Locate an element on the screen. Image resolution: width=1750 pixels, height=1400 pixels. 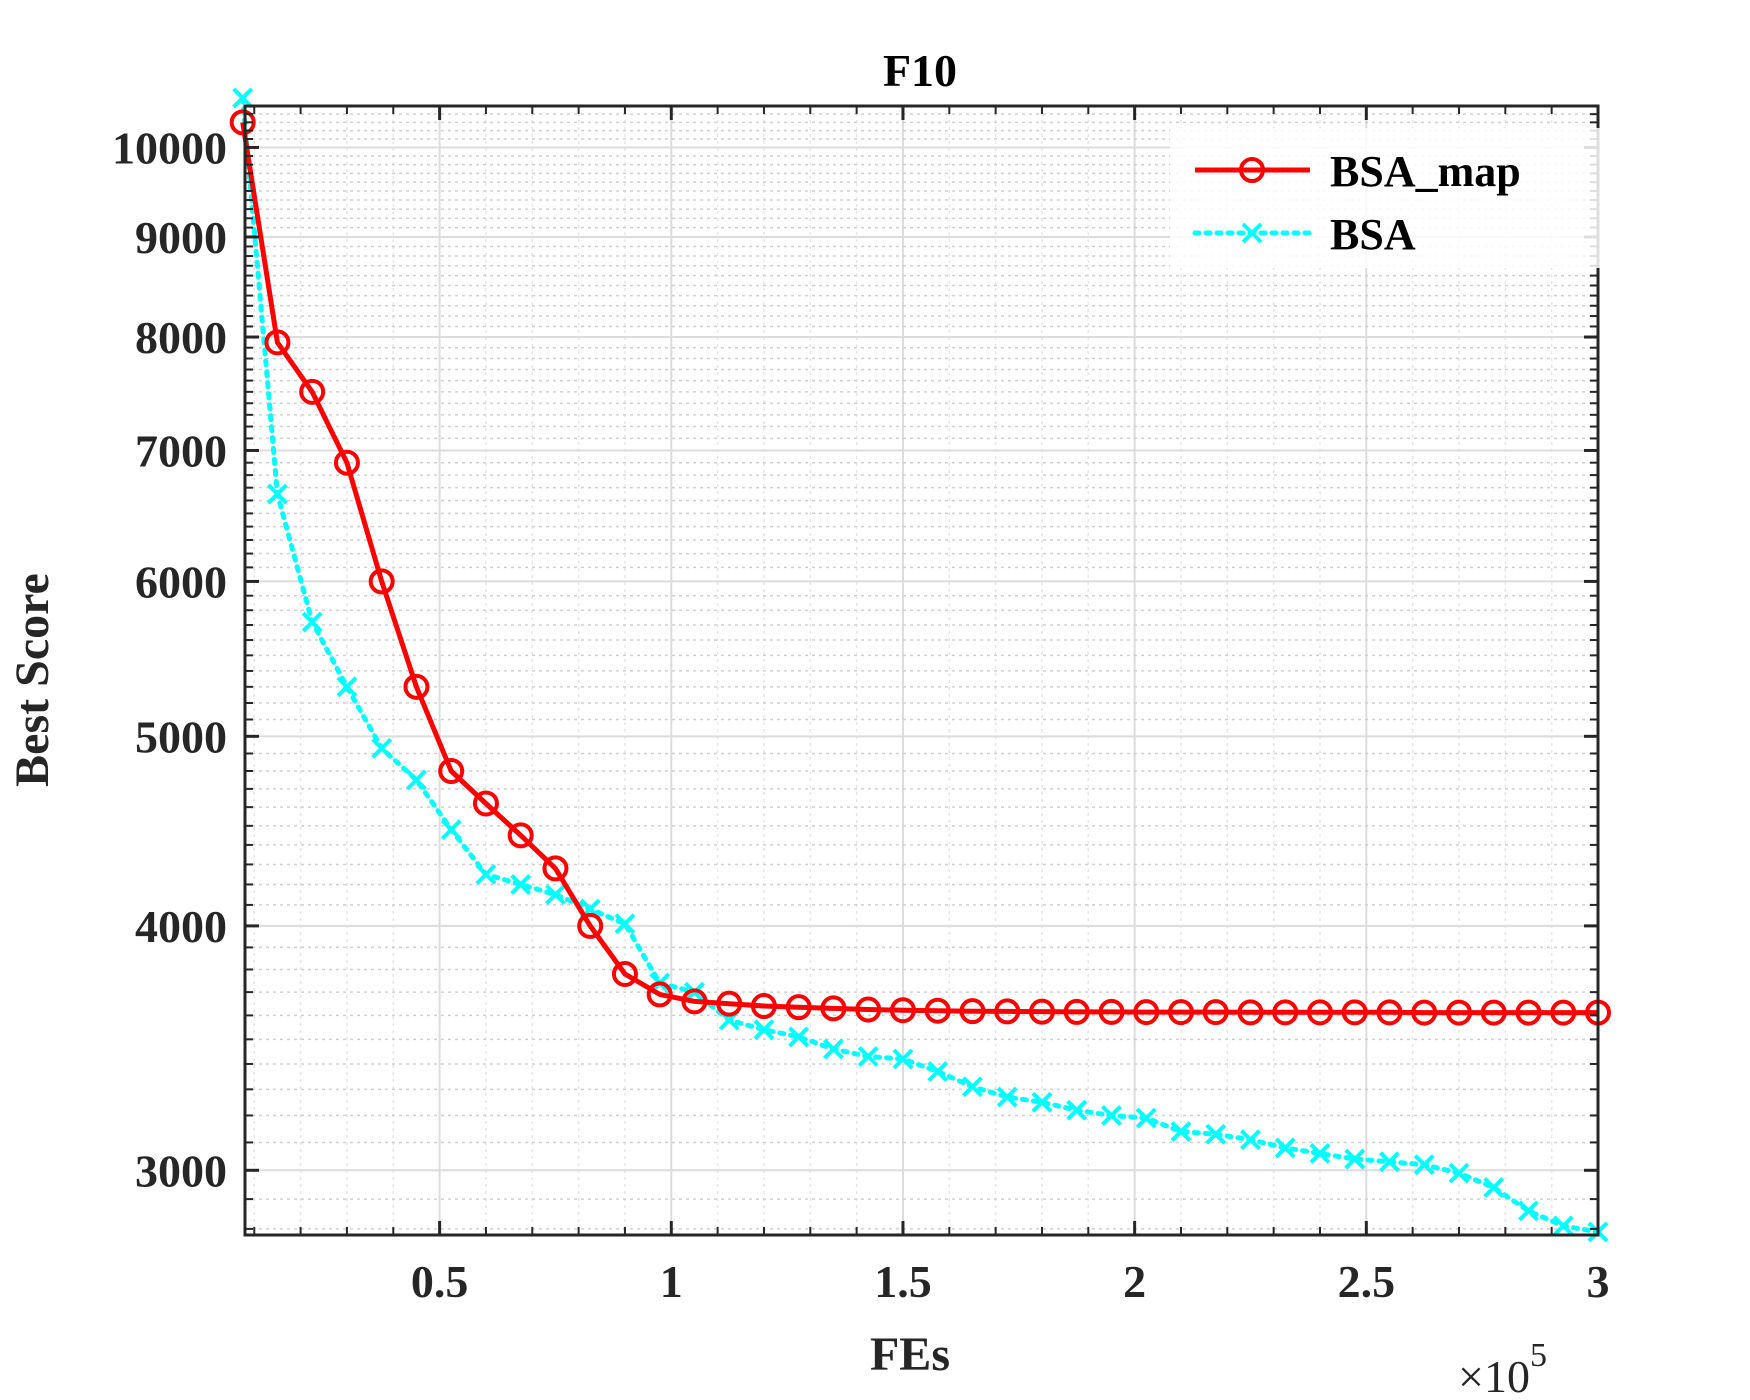
y-tick-label: 3000 is located at coordinates (181, 1170).